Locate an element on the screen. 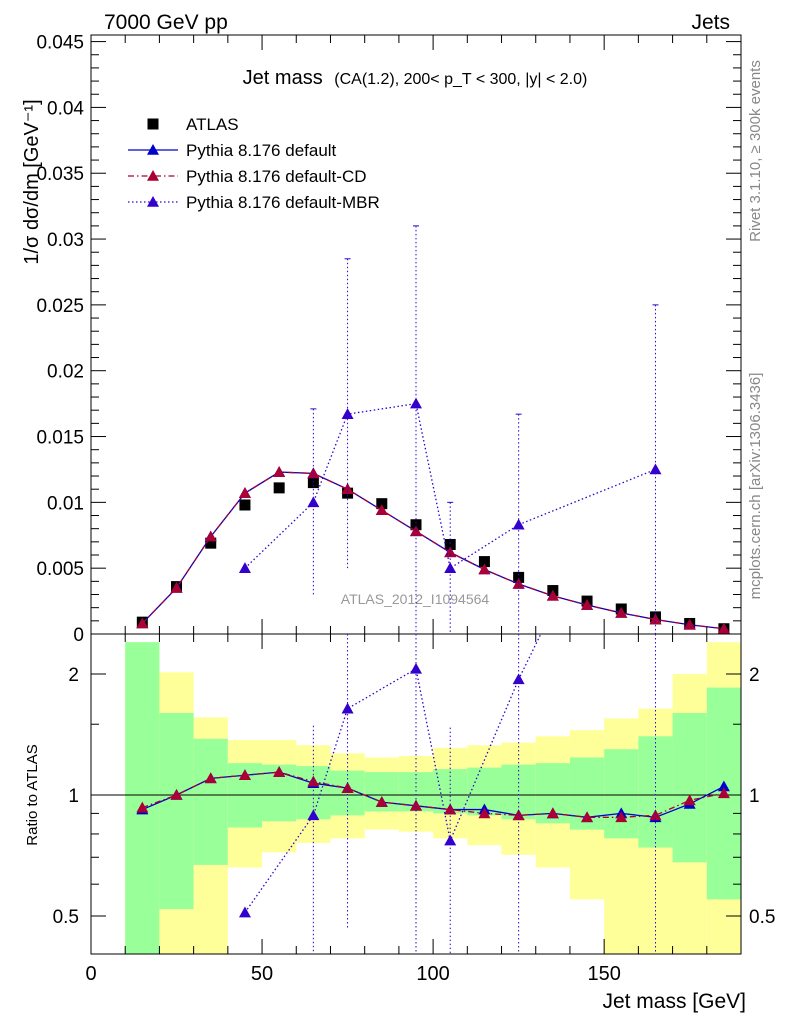 This screenshot has height=1024, width=786. y-tick-label: 0.04 is located at coordinates (65, 108).